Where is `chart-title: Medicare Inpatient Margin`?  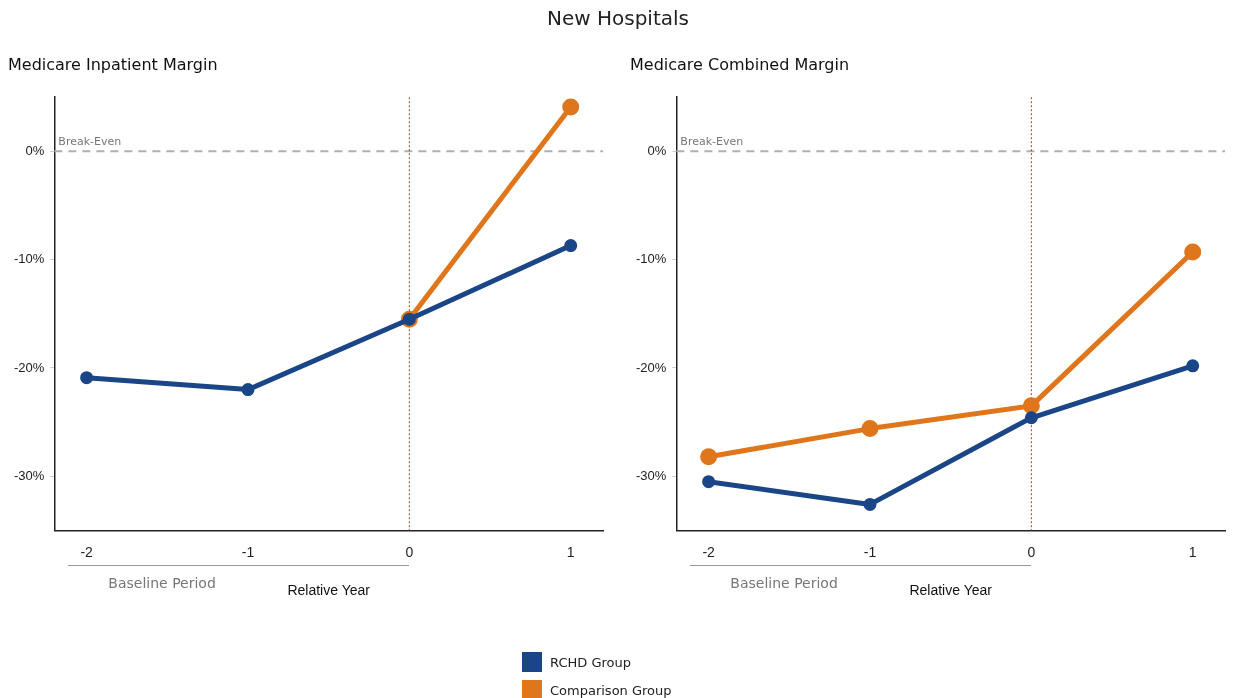 chart-title: Medicare Inpatient Margin is located at coordinates (113, 64).